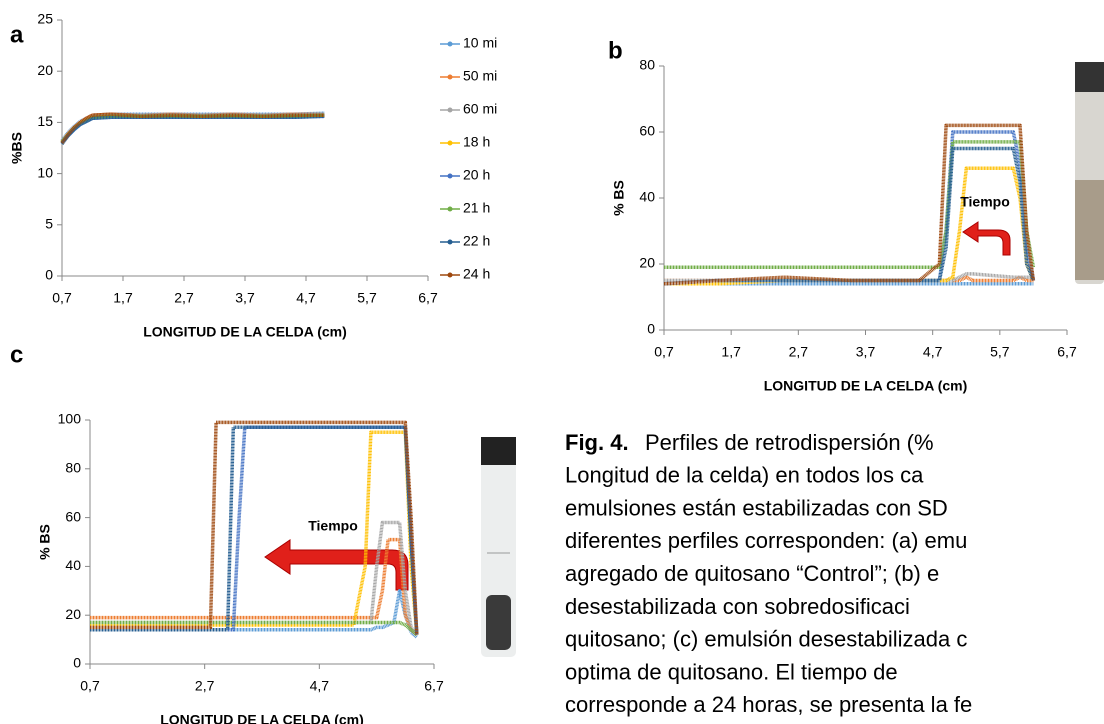  I want to click on caption-lead: Fig. 4., so click(597, 442).